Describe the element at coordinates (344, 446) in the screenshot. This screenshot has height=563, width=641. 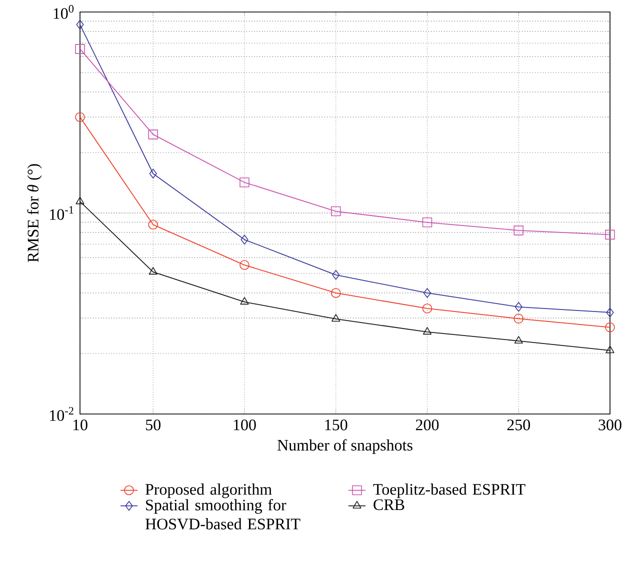
I see `x-axis-title: Number of snapshots` at that location.